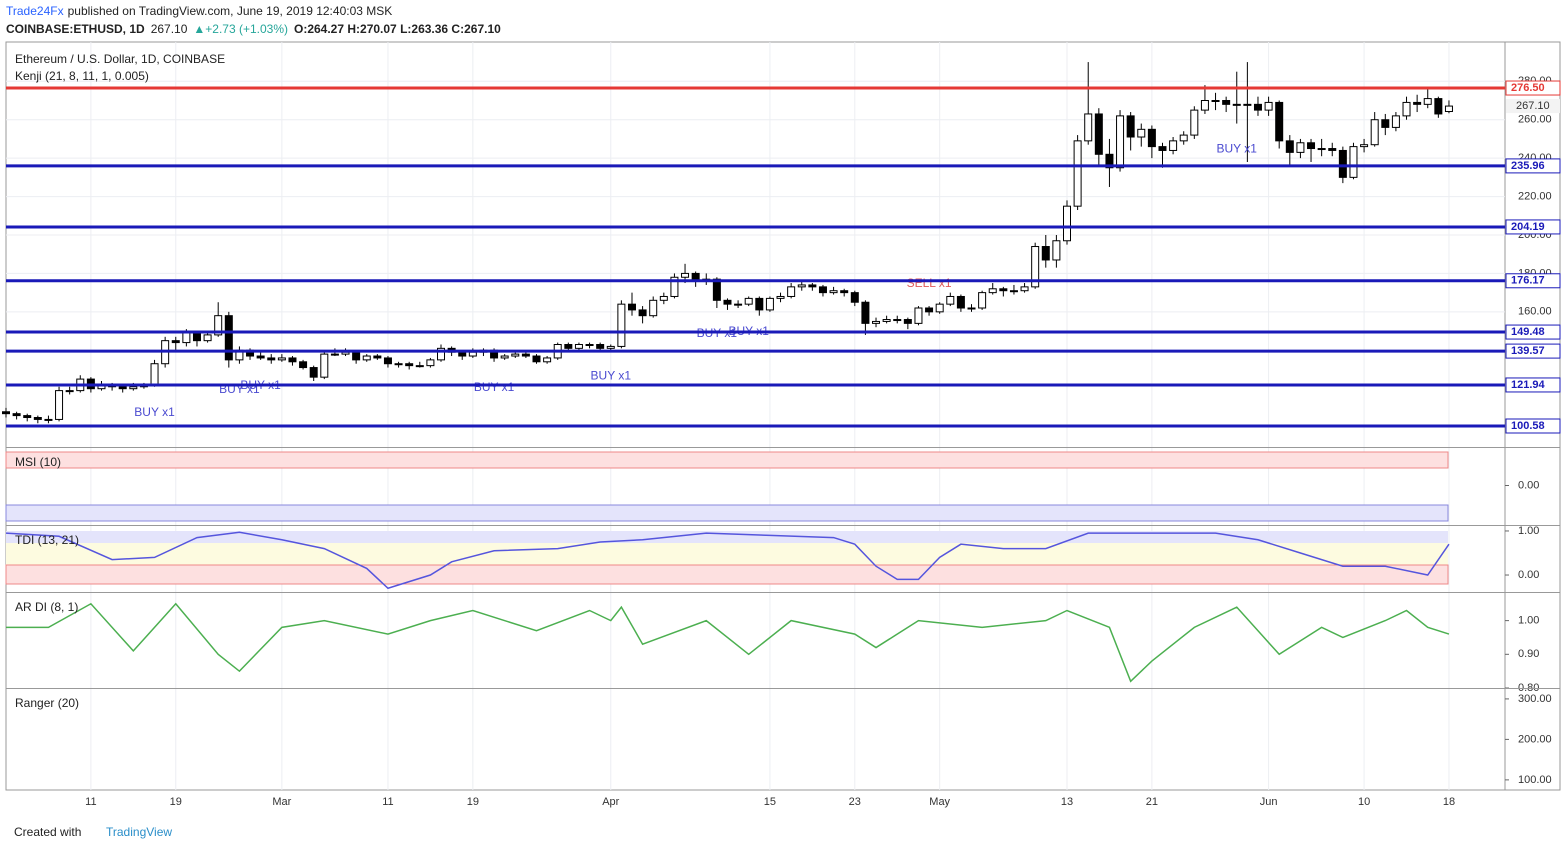 The height and width of the screenshot is (851, 1565). Describe the element at coordinates (281, 802) in the screenshot. I see `x-tick-label: Mar` at that location.